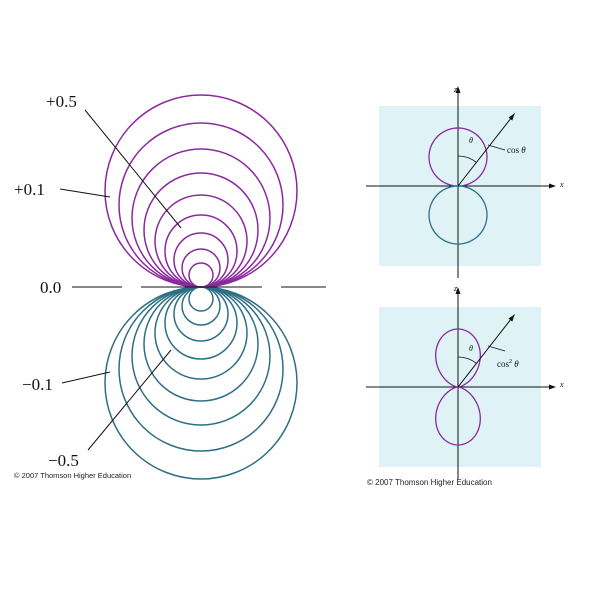 The height and width of the screenshot is (605, 600). What do you see at coordinates (458, 416) in the screenshot?
I see `polar-bottom-lower-lobe` at bounding box center [458, 416].